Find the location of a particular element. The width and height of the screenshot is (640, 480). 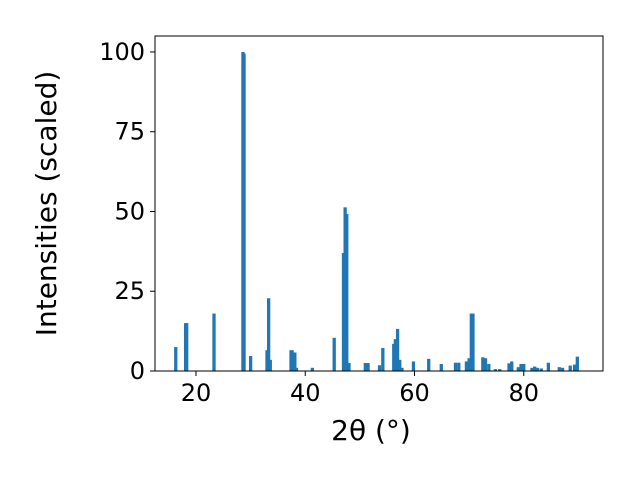

y-tick-label: 50 is located at coordinates (129, 211).